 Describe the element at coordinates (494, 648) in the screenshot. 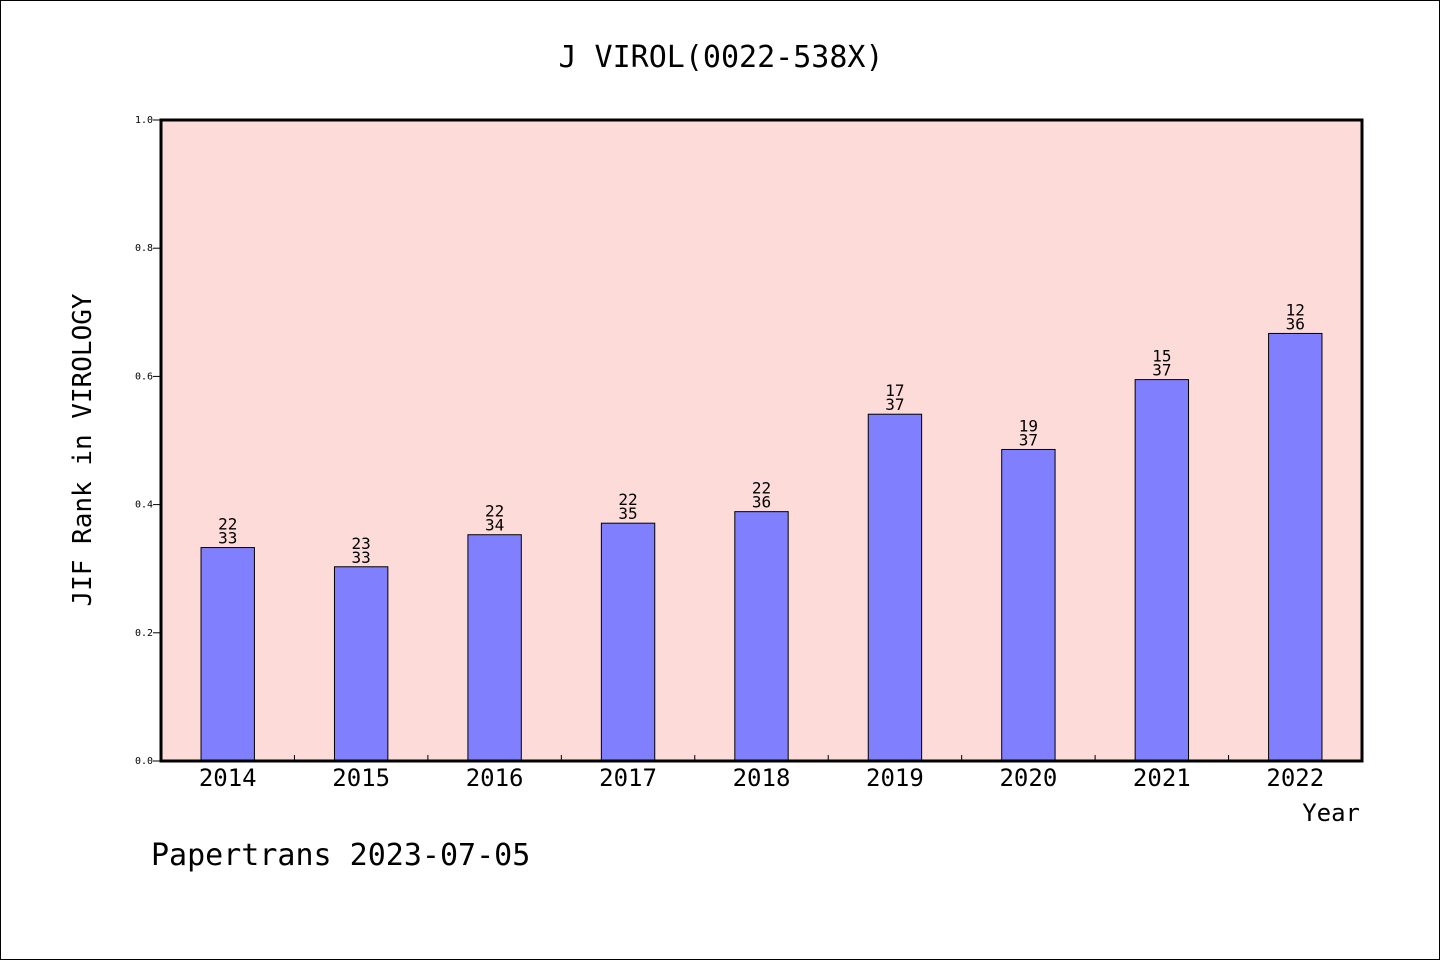

I see `bar-2016` at that location.